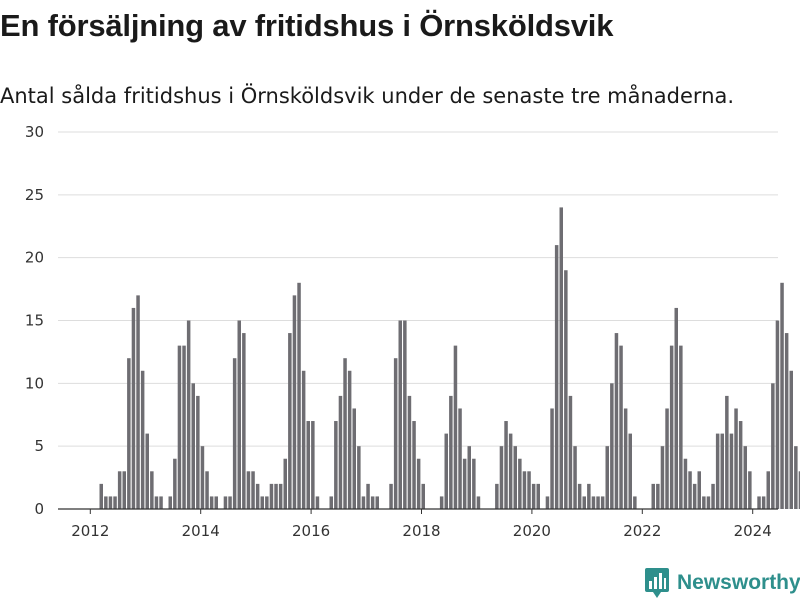 The image size is (800, 600). What do you see at coordinates (34, 383) in the screenshot?
I see `y-tick-label: 10` at bounding box center [34, 383].